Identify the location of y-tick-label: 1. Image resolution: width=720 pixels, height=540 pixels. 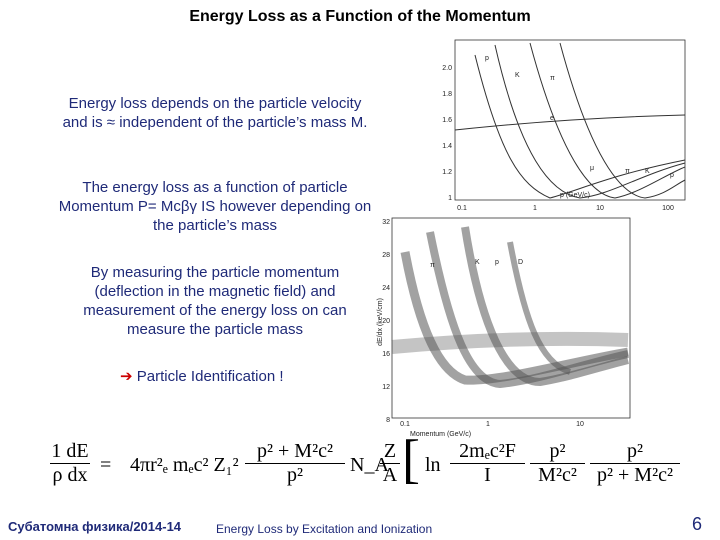
(450, 198).